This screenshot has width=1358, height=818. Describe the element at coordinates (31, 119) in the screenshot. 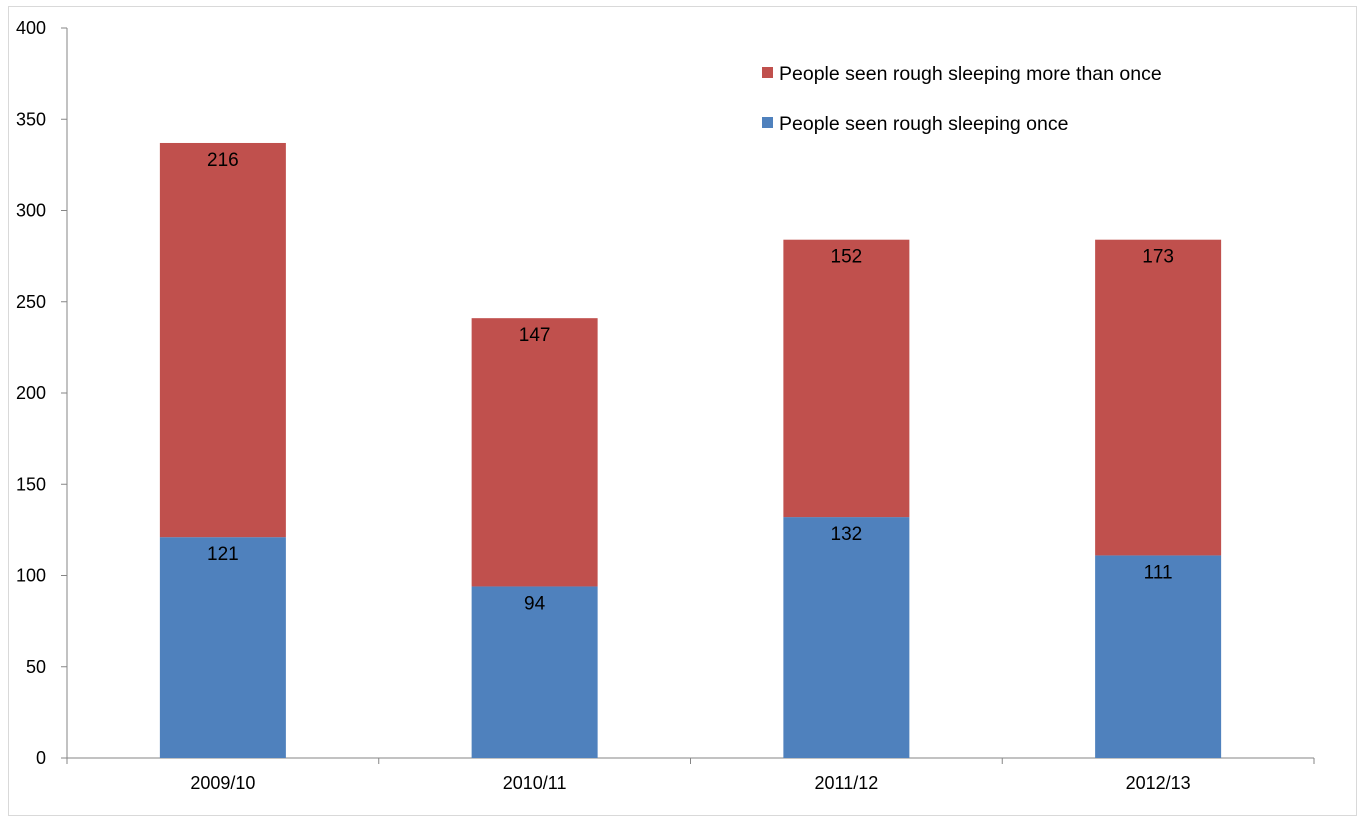

I see `y-tick-label: 350` at that location.